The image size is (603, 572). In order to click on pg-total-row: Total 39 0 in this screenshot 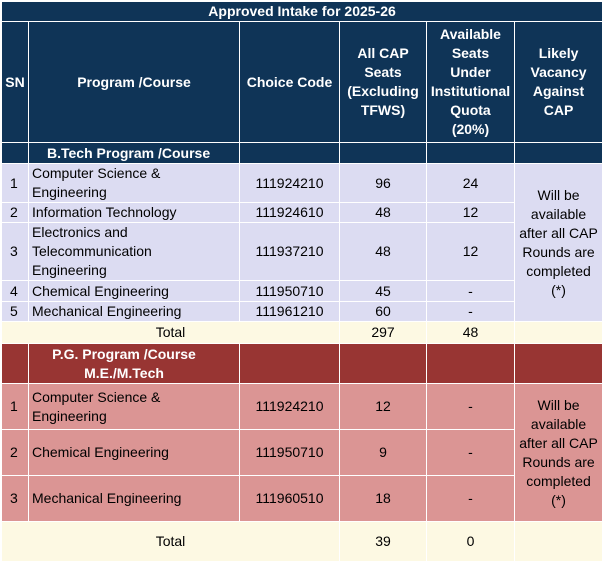, I will do `click(302, 541)`.